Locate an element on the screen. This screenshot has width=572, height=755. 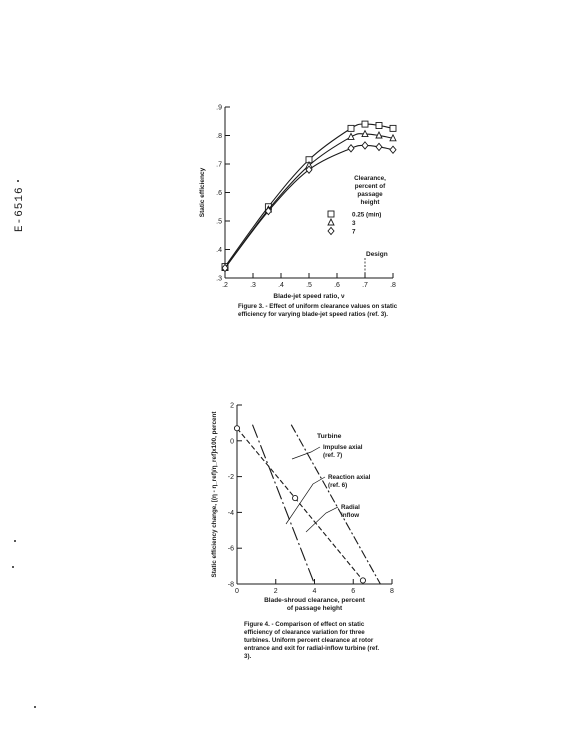
y-tick-label: 2 is located at coordinates (232, 406).